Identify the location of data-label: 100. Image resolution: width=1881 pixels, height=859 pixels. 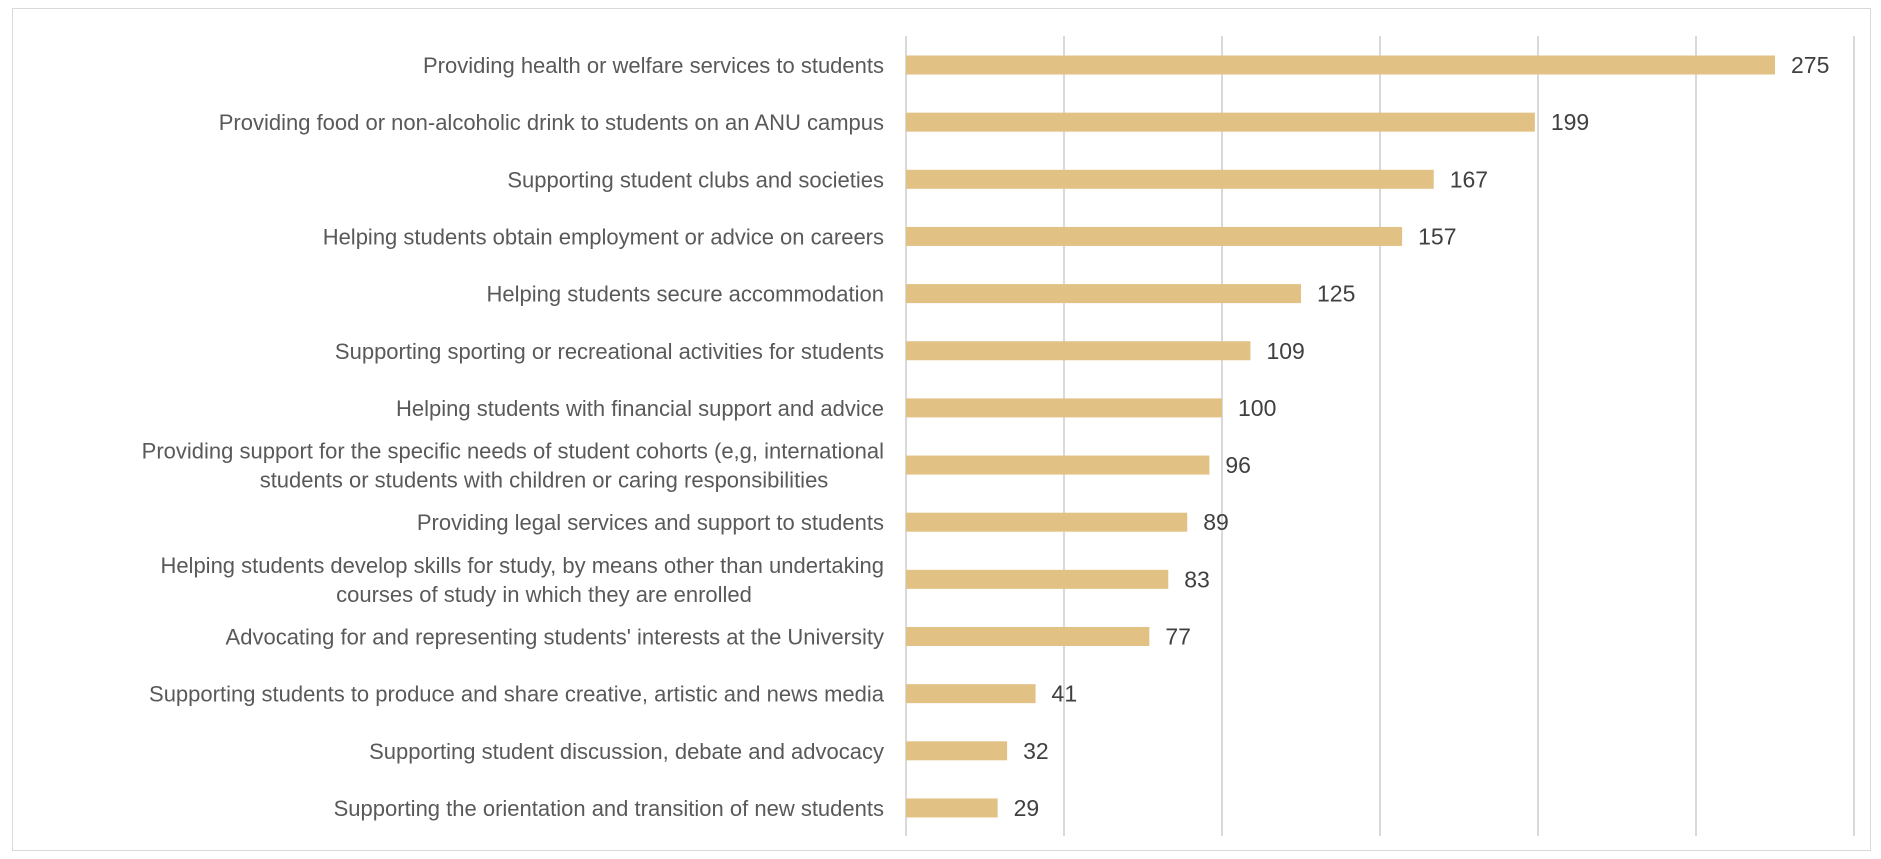
(1257, 408).